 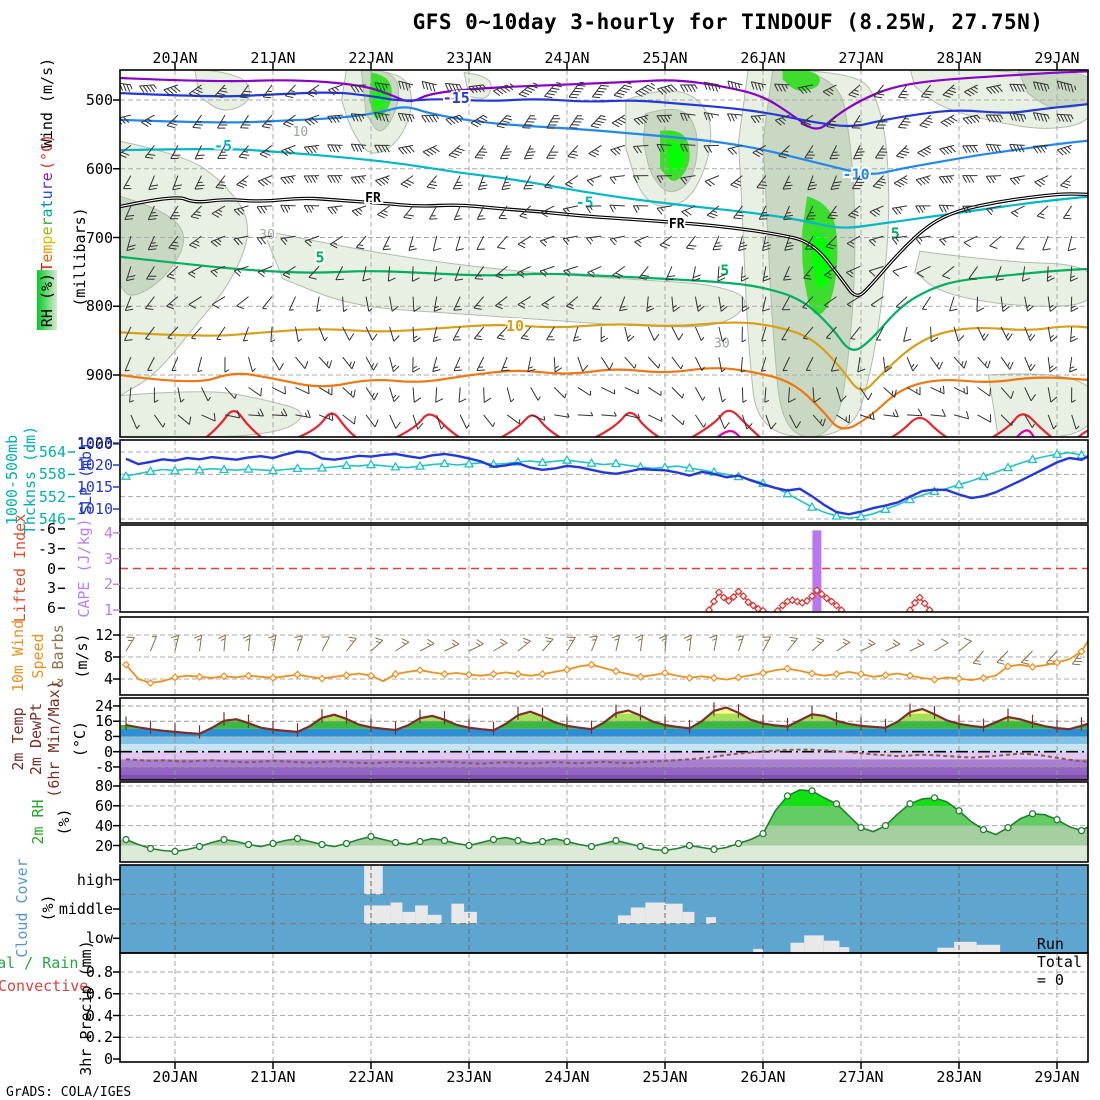 What do you see at coordinates (456, 98) in the screenshot?
I see `svg-text: -15` at bounding box center [456, 98].